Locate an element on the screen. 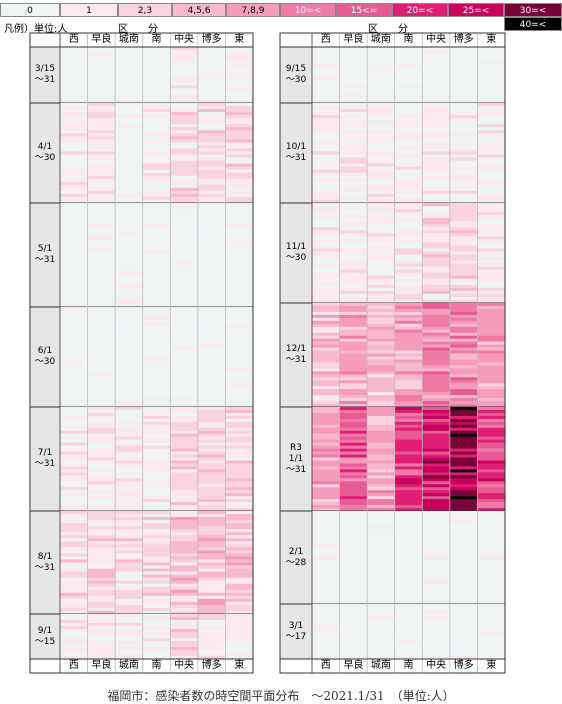 This screenshot has height=704, width=562. legend-unit-label: 凡例）単位:人 is located at coordinates (36, 29).